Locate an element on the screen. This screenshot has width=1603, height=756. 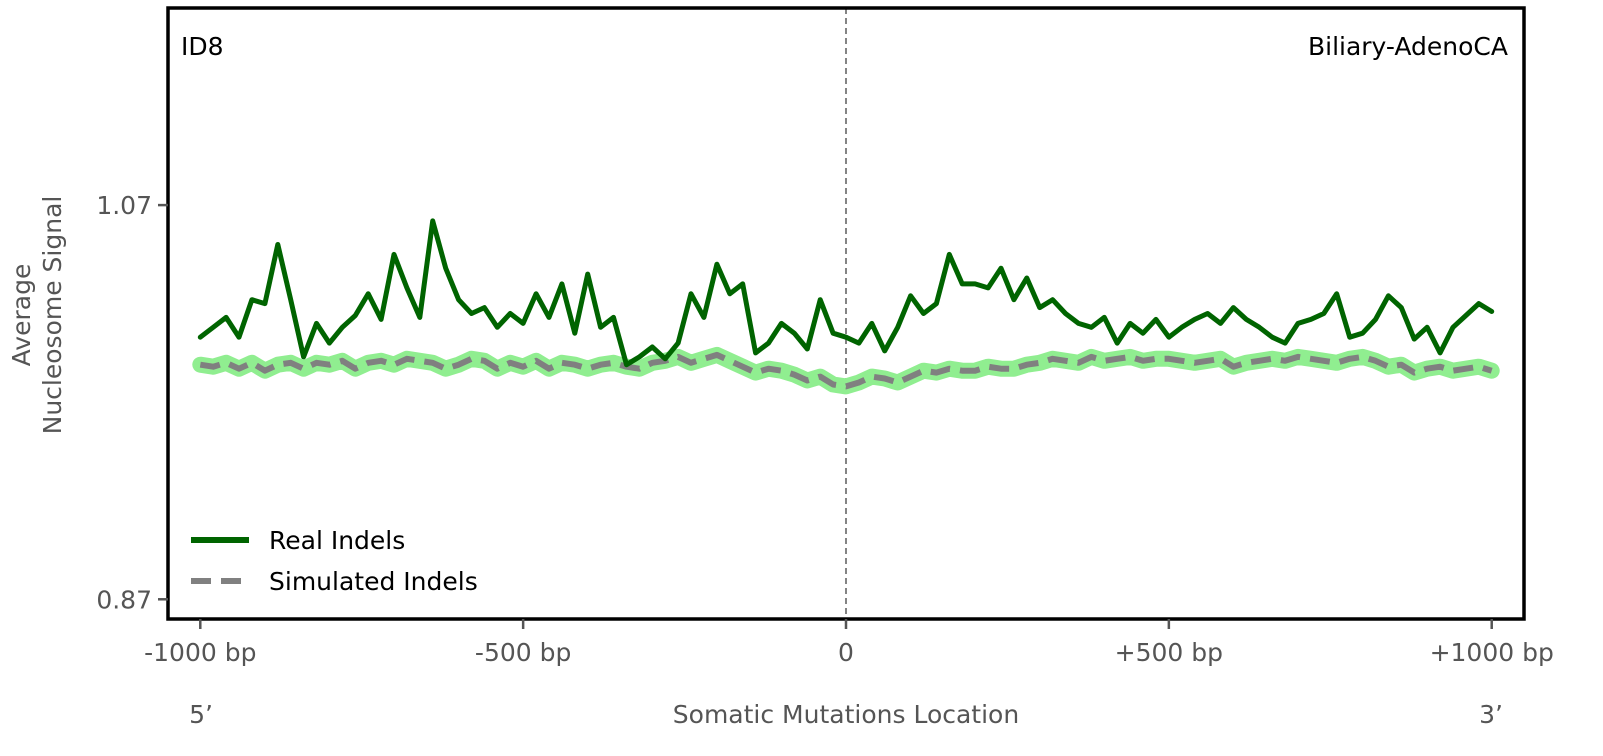
y-tick-label-0: 1.07 is located at coordinates (124, 205).